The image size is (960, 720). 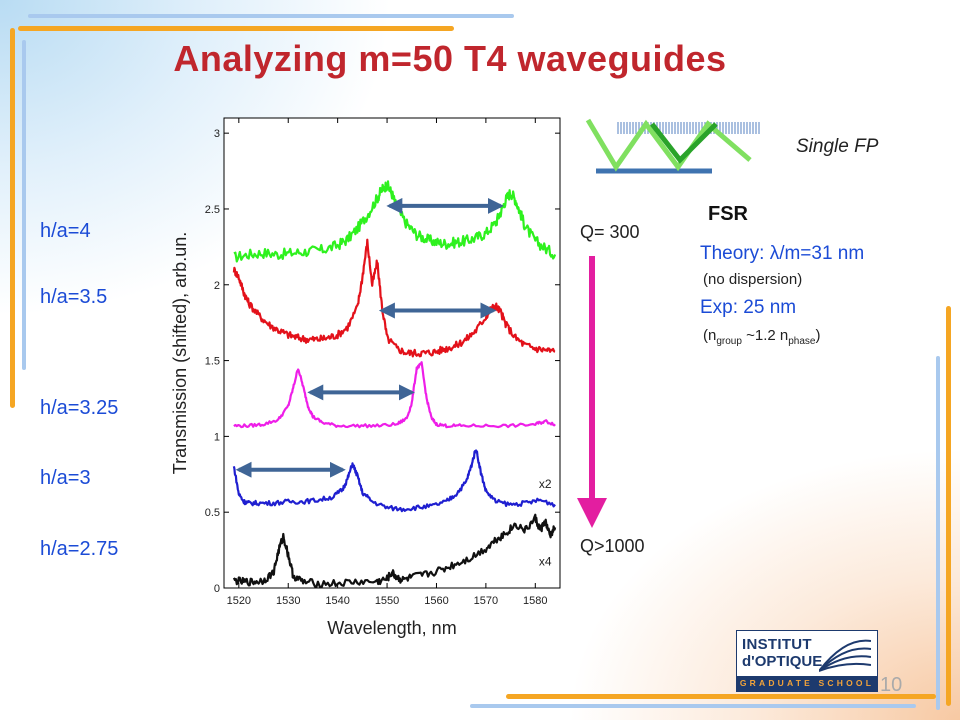 What do you see at coordinates (12, 218) in the screenshot?
I see `frame-line-left-orange` at bounding box center [12, 218].